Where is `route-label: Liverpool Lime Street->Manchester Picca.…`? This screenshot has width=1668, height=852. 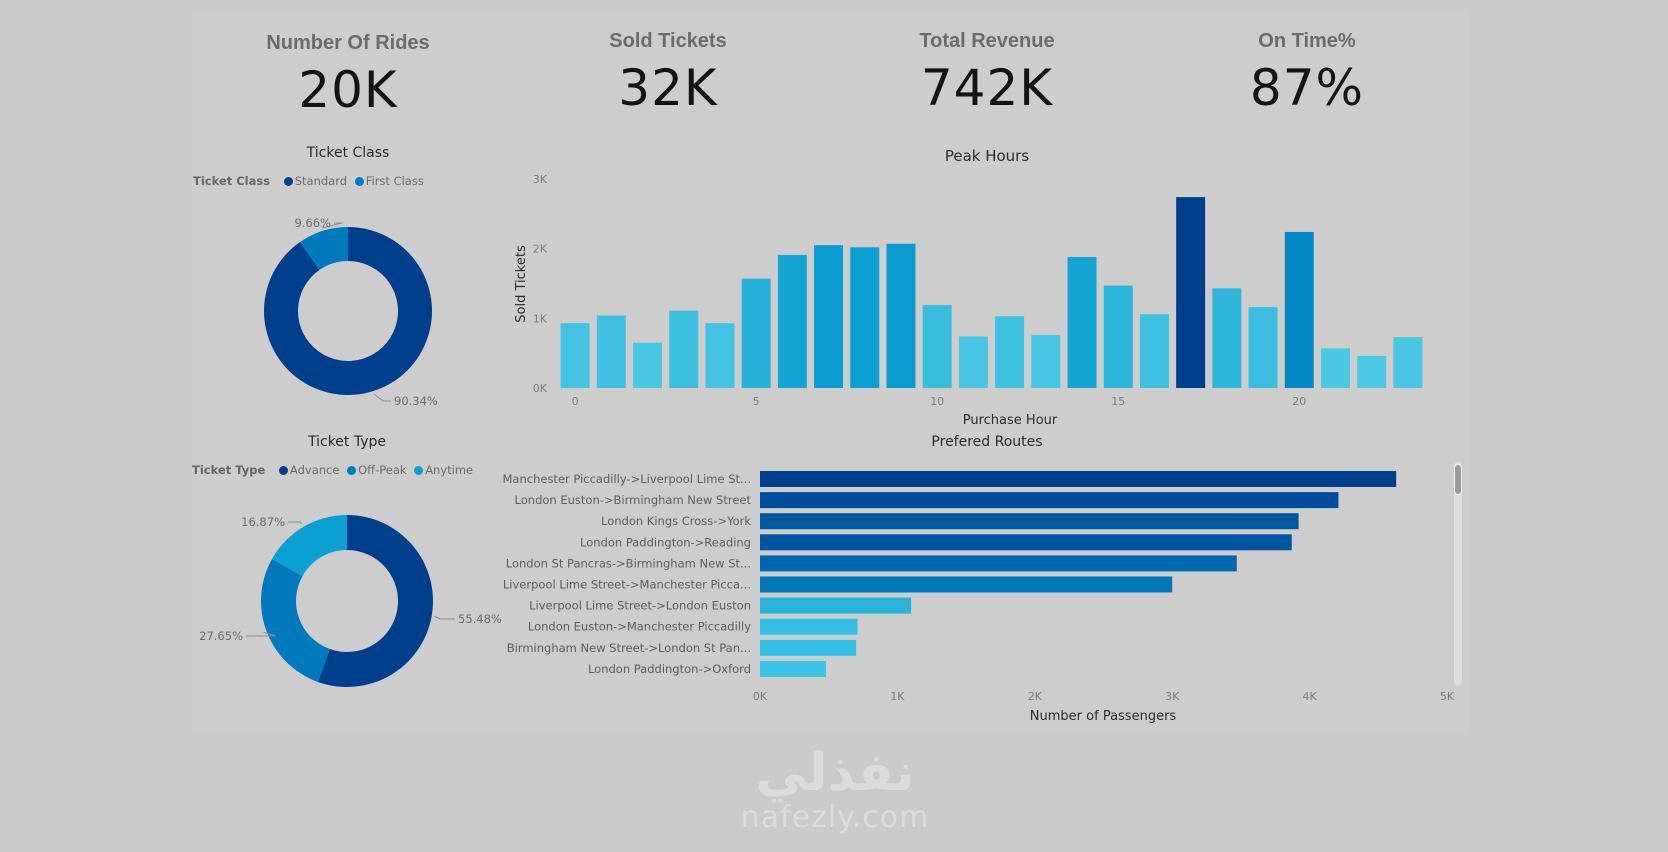 route-label: Liverpool Lime Street->Manchester Picca.… is located at coordinates (627, 585).